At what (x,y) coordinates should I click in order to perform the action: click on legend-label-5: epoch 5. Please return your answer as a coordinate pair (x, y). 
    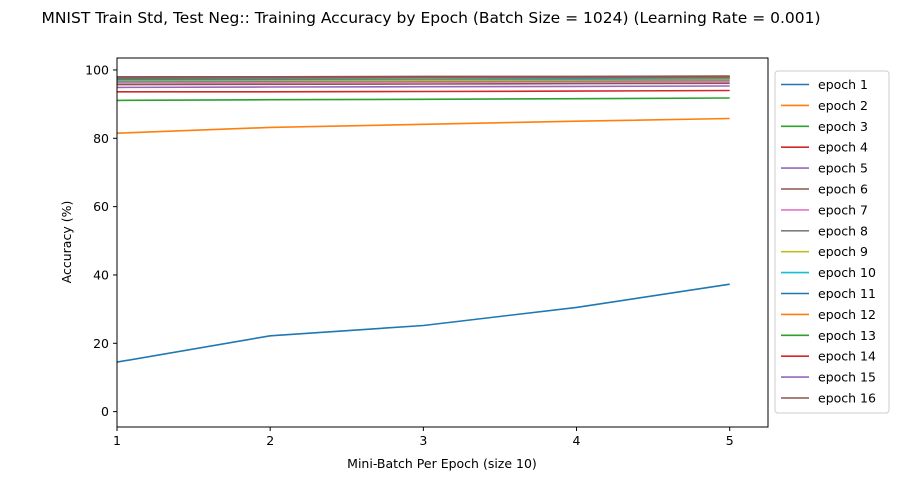
    Looking at the image, I should click on (843, 168).